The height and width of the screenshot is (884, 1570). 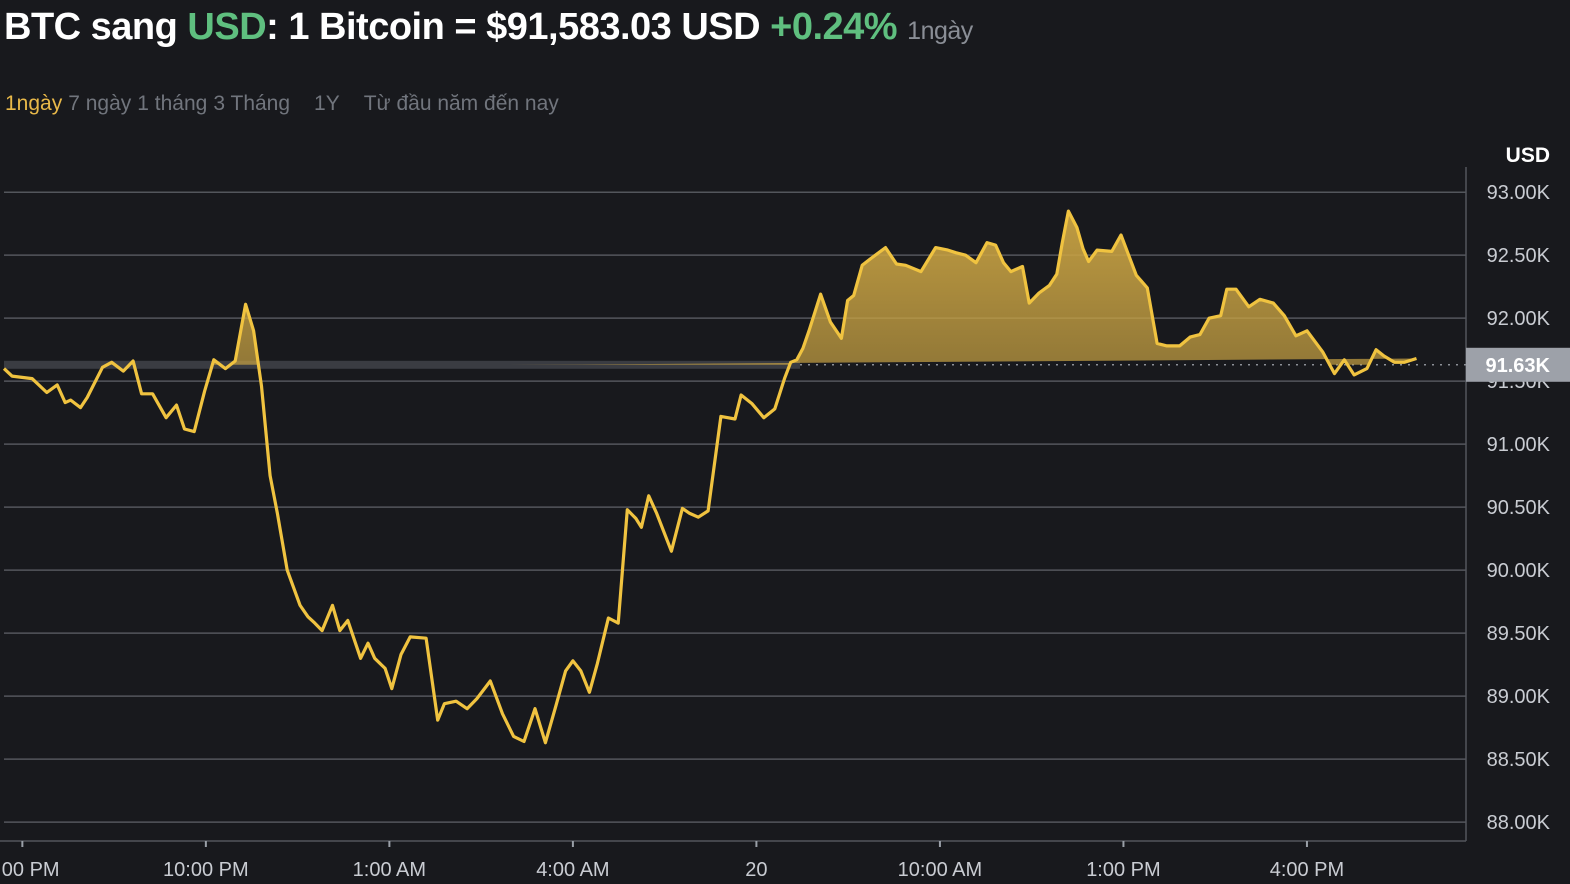 What do you see at coordinates (30, 870) in the screenshot?
I see `x-tick-label: 7:00 PM` at bounding box center [30, 870].